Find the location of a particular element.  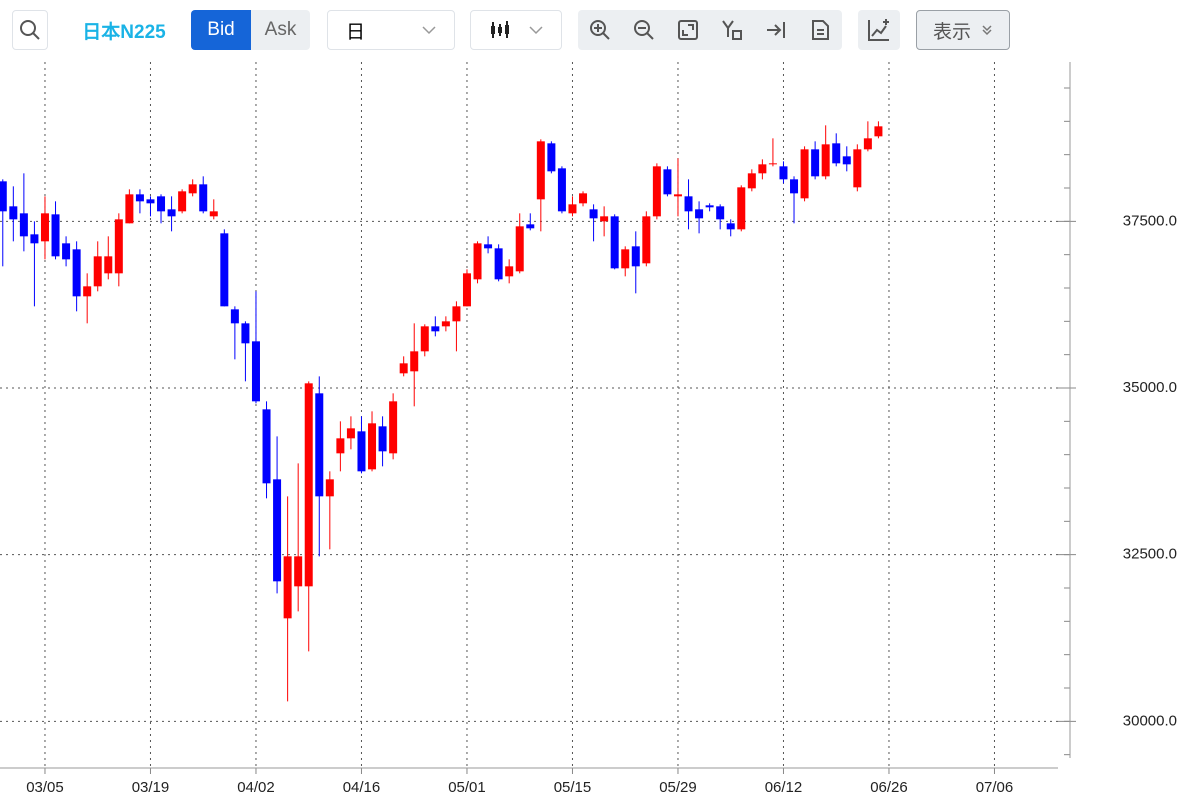

indicator-button is located at coordinates (879, 30).